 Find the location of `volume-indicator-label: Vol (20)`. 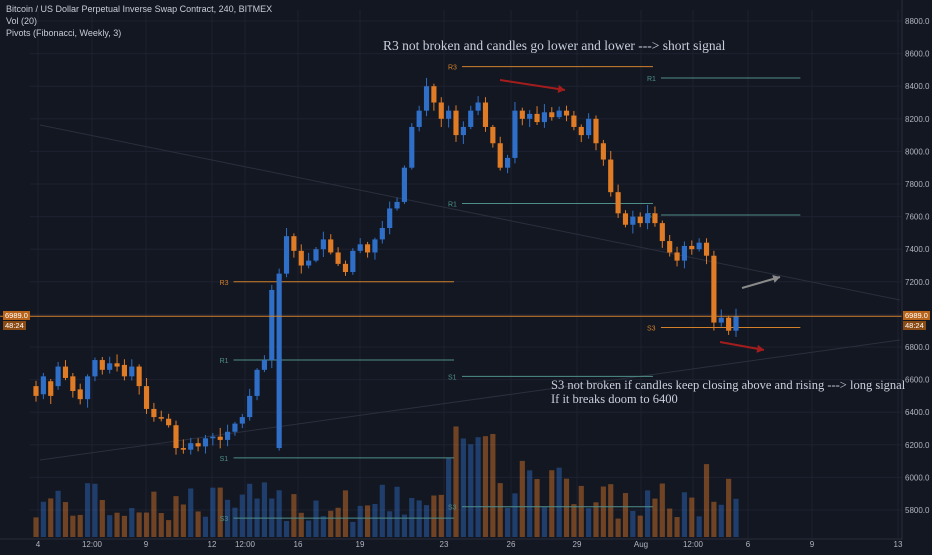

volume-indicator-label: Vol (20) is located at coordinates (22, 21).